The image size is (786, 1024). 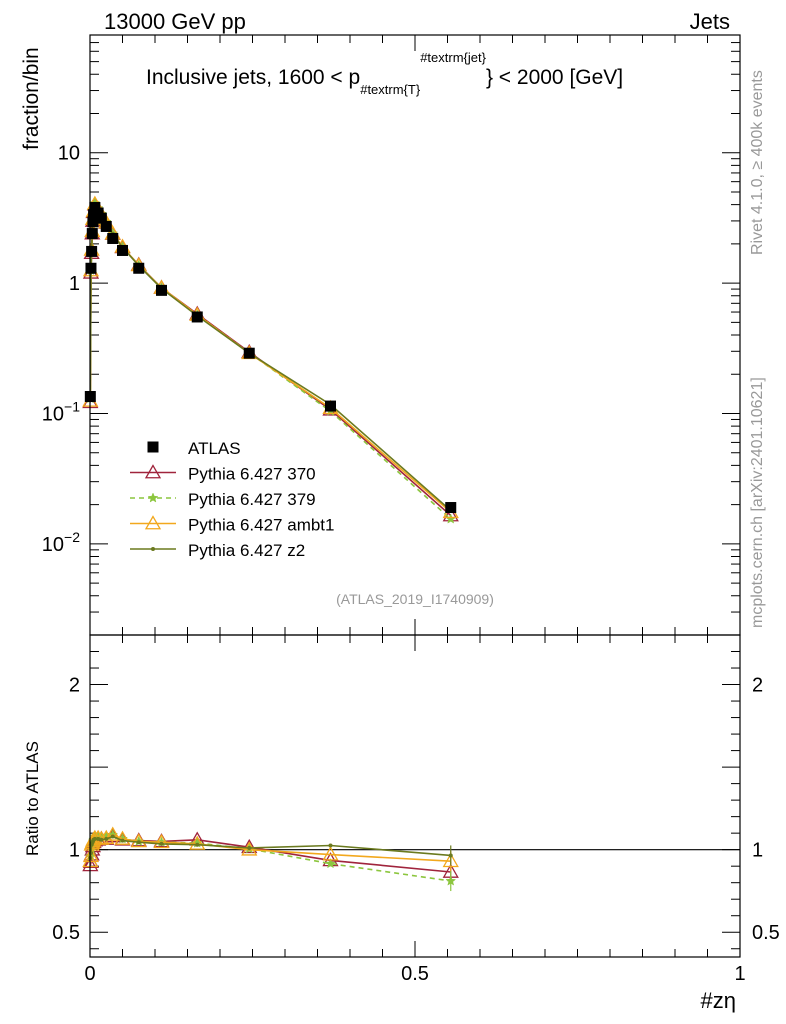 I want to click on ratio-tick-label-right: 2, so click(x=757, y=686).